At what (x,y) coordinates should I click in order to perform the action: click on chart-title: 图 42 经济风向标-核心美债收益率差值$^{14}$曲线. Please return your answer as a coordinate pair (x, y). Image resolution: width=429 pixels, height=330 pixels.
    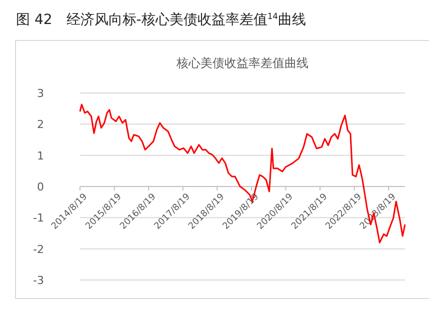
    Looking at the image, I should click on (161, 19).